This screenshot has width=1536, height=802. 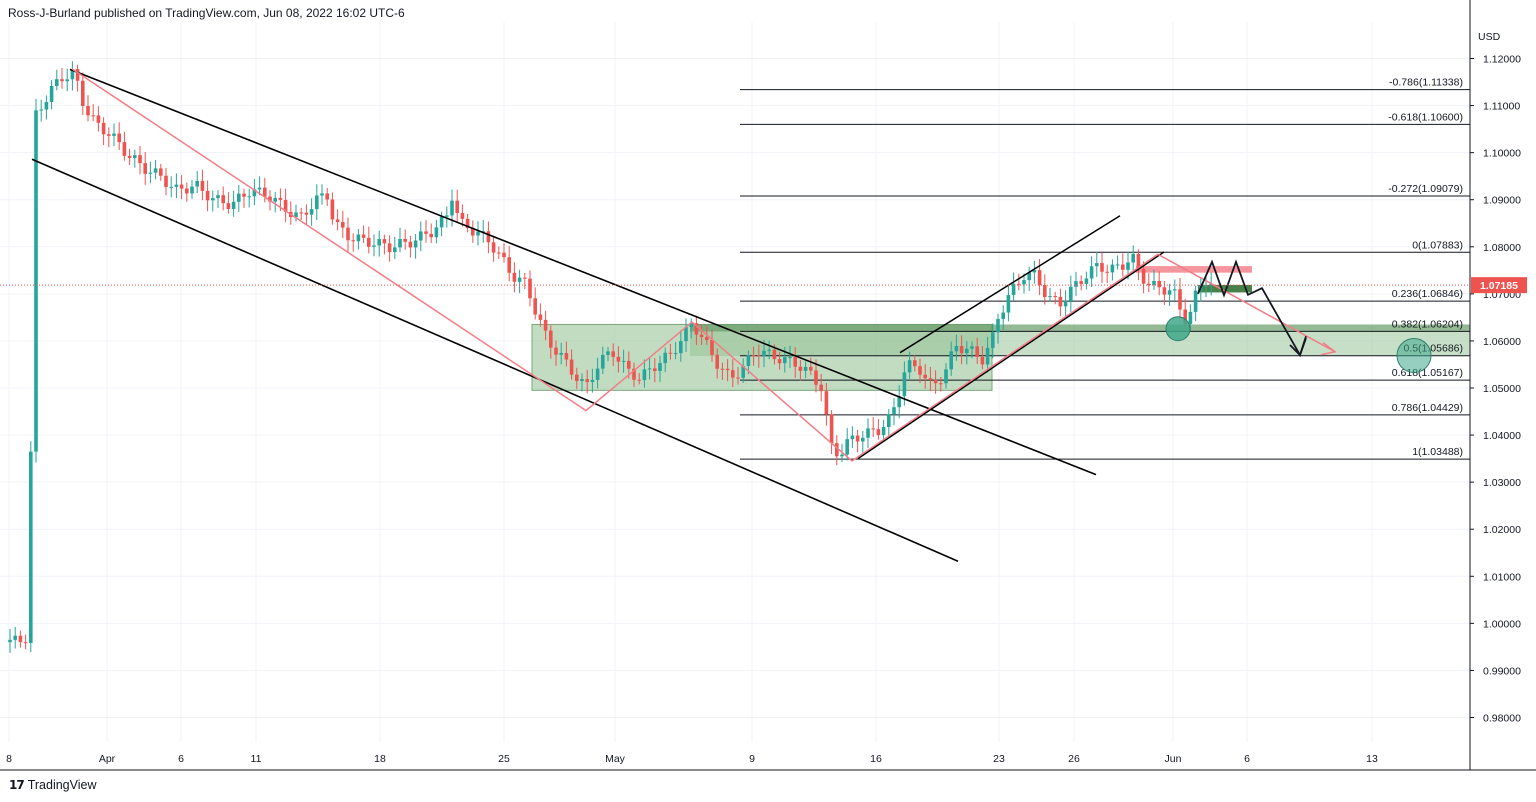 I want to click on footer-brand: 17 TradingView, so click(x=53, y=785).